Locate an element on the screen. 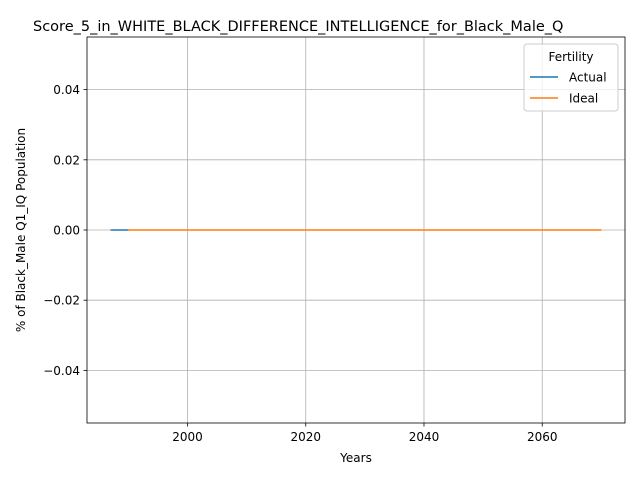  x-axis-ticks: 2000 2020 2040 2060 is located at coordinates (365, 433).